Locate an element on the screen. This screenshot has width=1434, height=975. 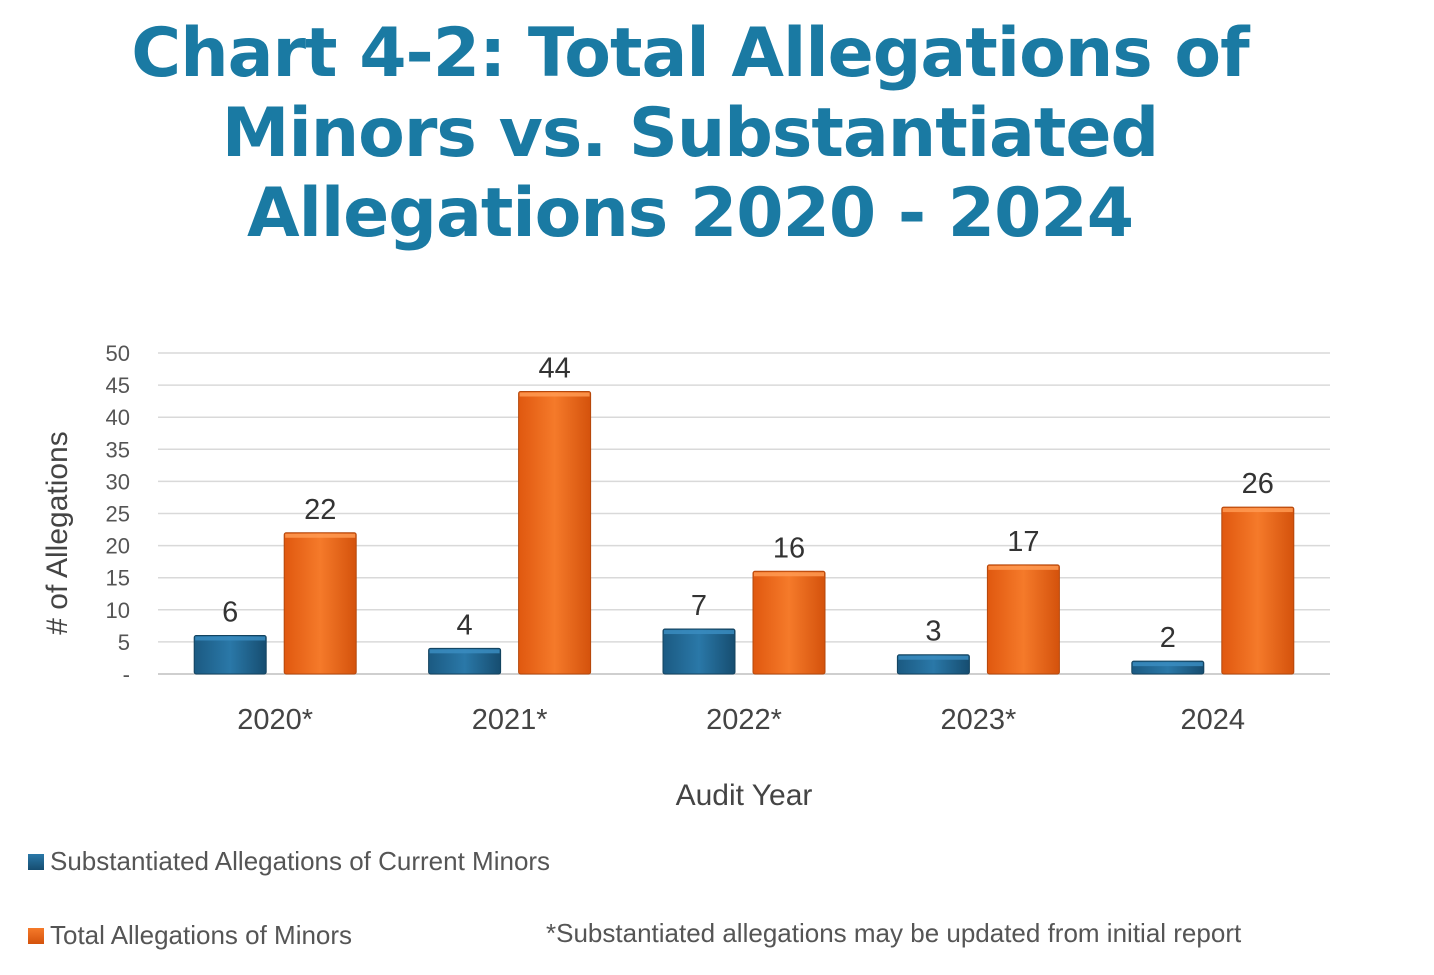
data-label: 6 is located at coordinates (230, 612).